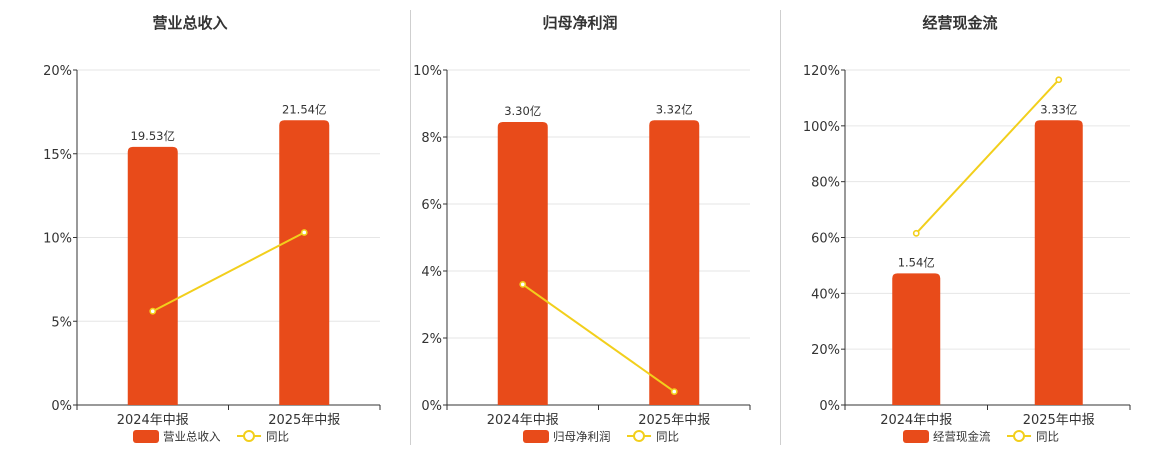 The width and height of the screenshot is (1160, 450). I want to click on bar-value-label: 3.32亿, so click(674, 109).